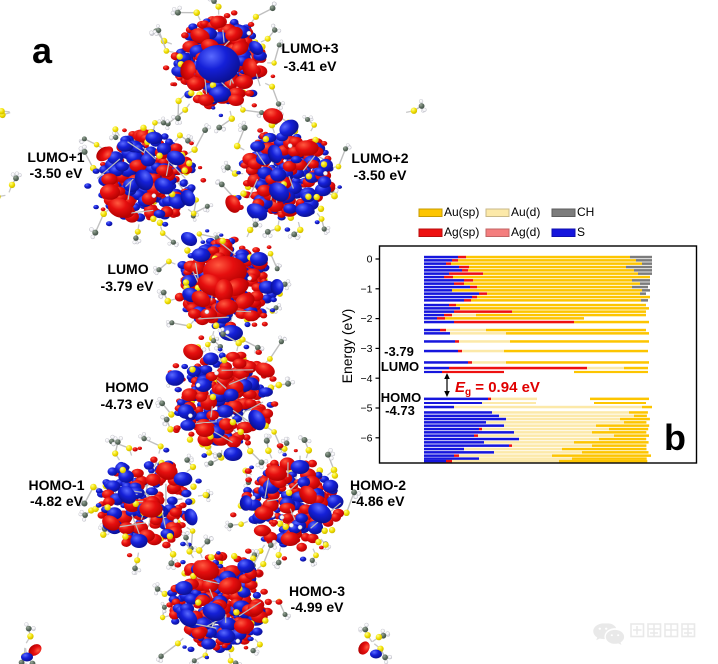  What do you see at coordinates (525, 232) in the screenshot?
I see `svg-text: Ag(d)` at bounding box center [525, 232].